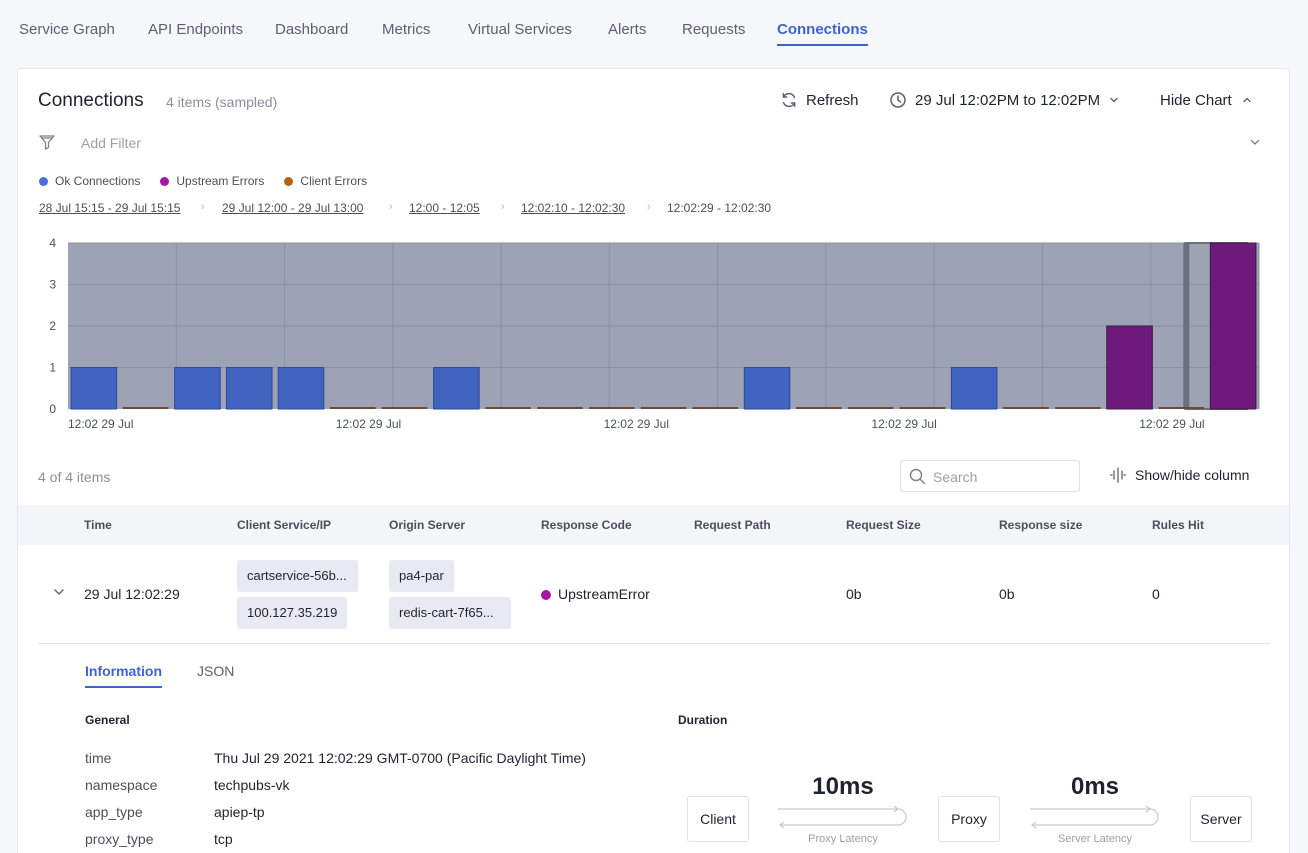  Describe the element at coordinates (52, 368) in the screenshot. I see `y-tick-label: 1` at that location.